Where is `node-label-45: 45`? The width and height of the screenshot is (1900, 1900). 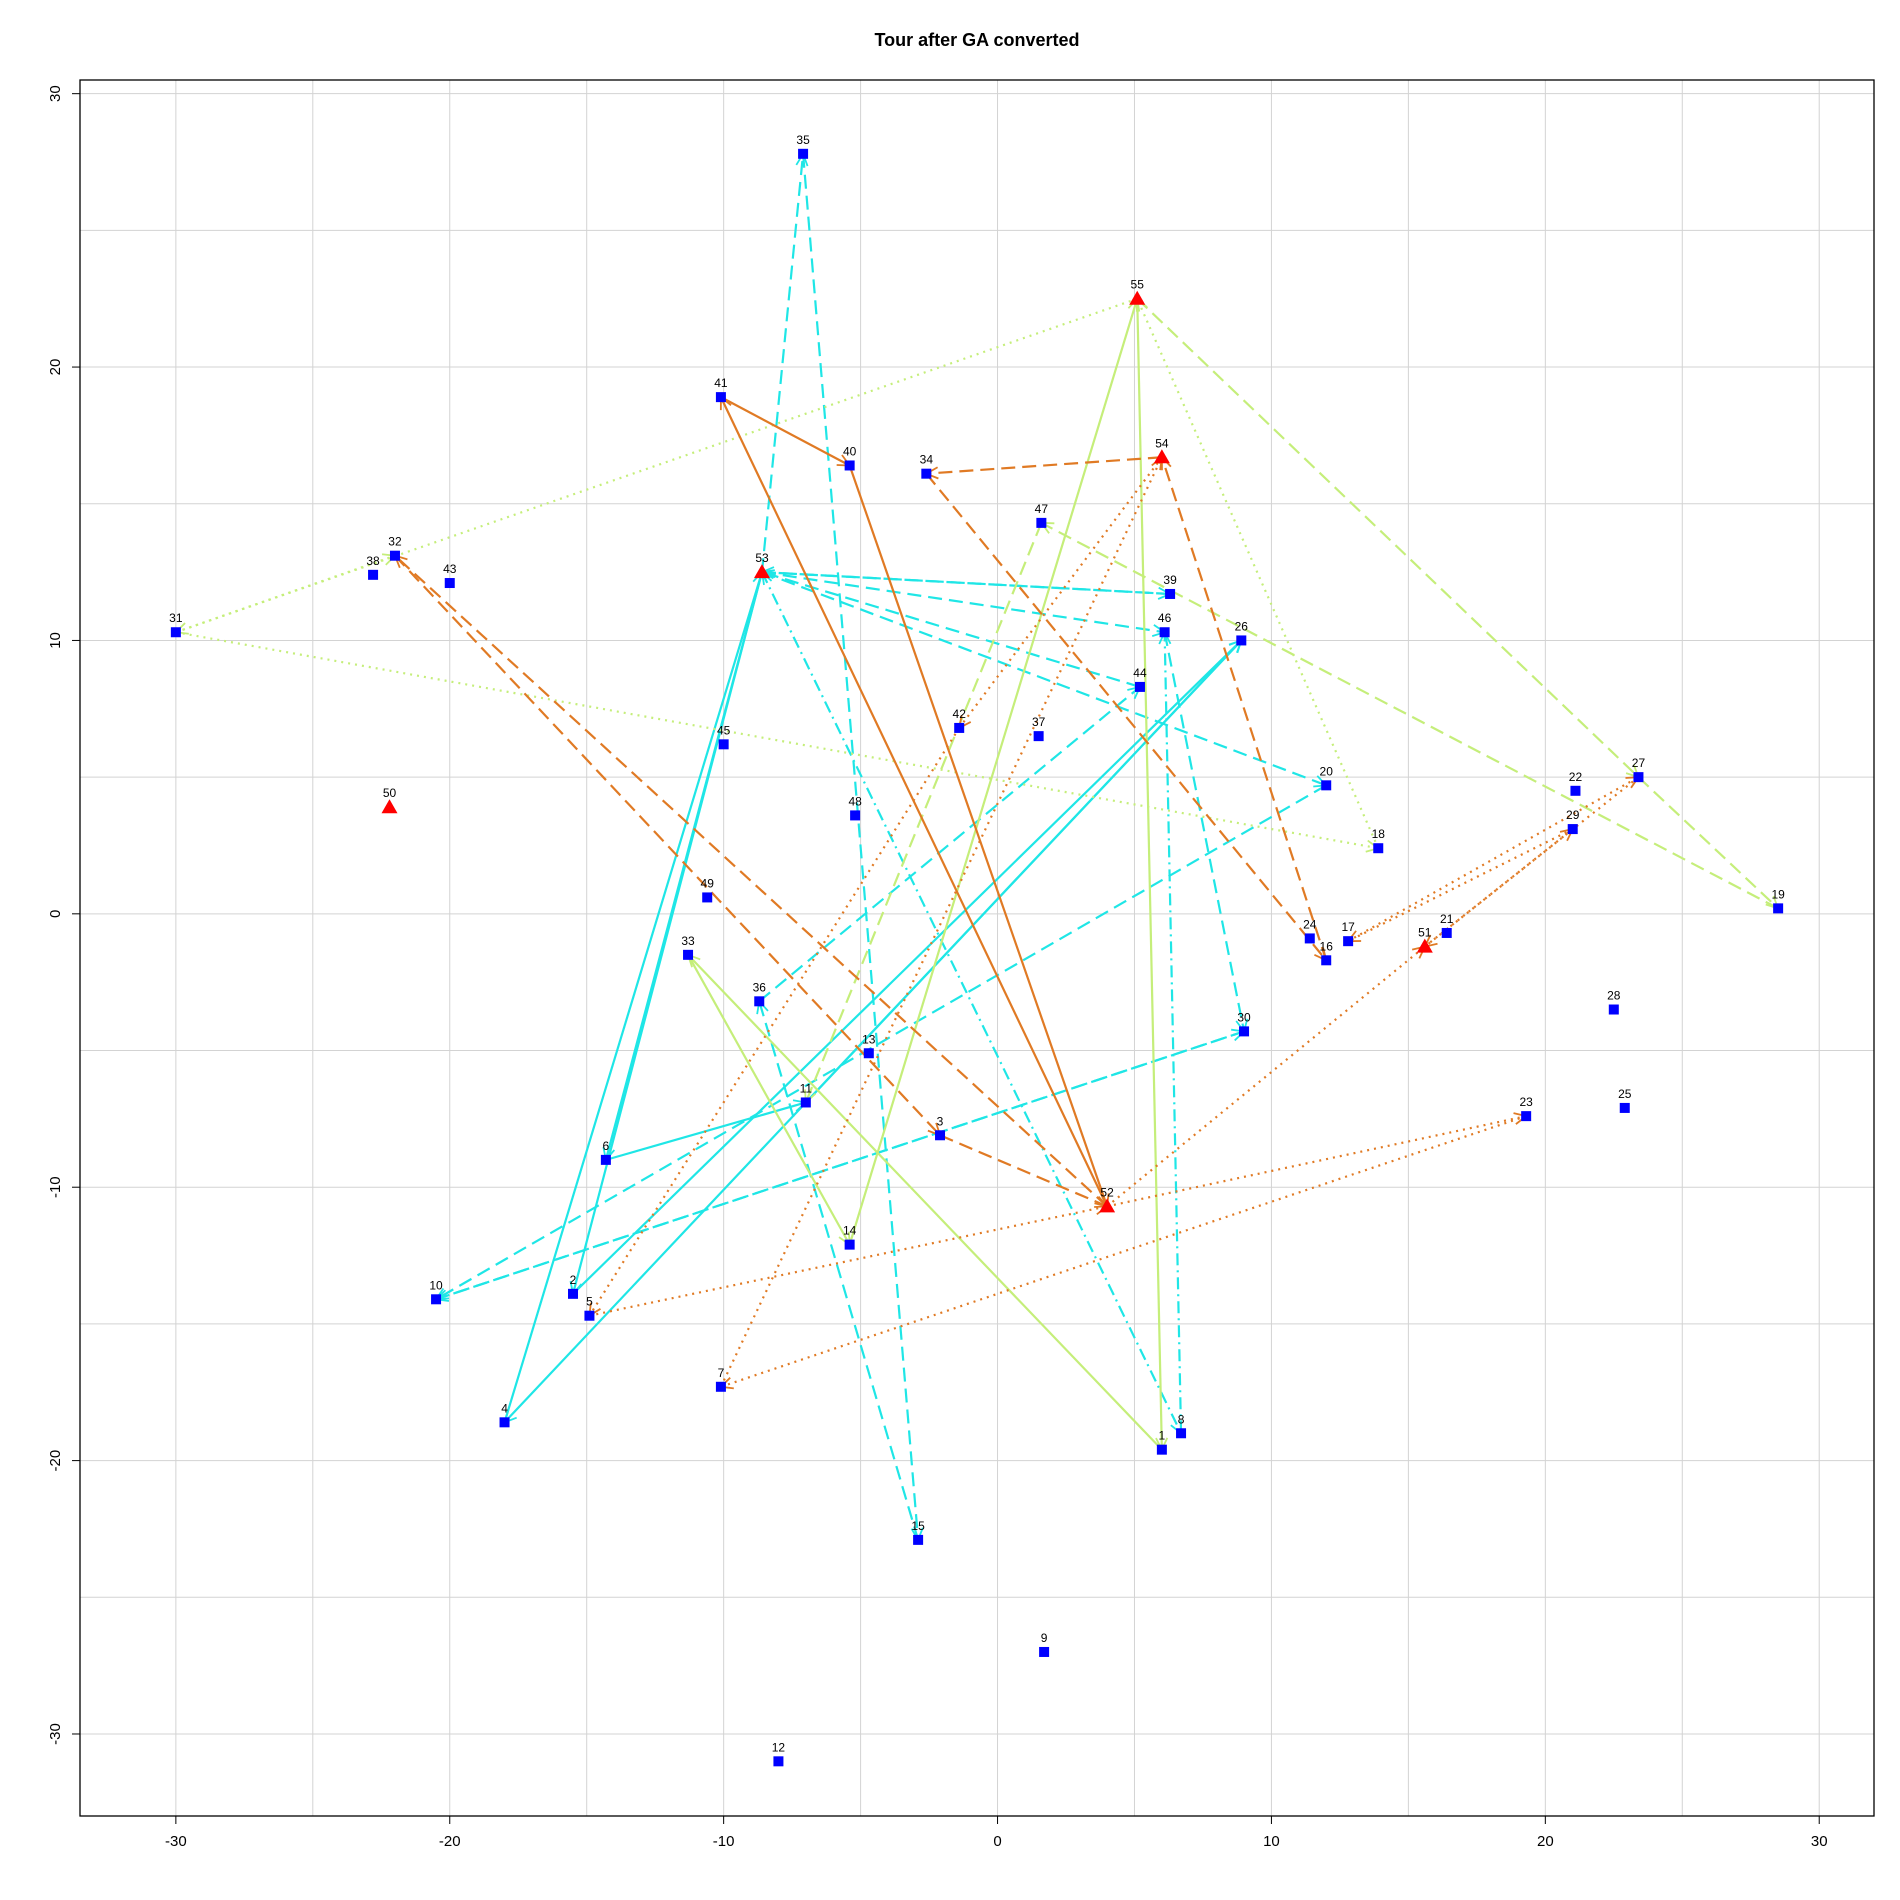
node-label-45: 45 is located at coordinates (724, 730).